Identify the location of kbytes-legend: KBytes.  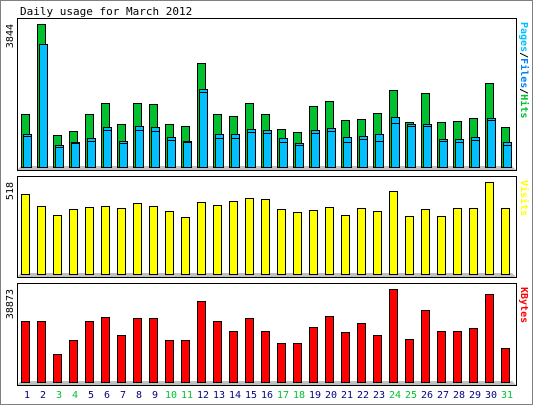
(523, 305).